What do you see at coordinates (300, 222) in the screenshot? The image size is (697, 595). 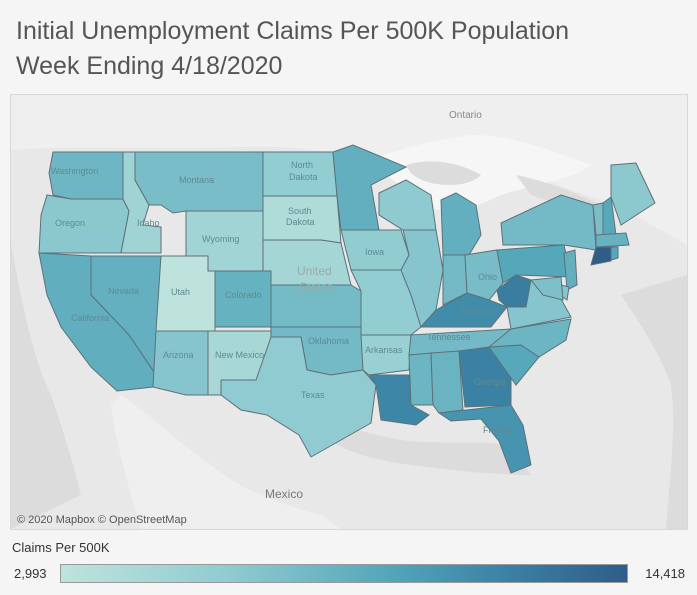 I see `label-south-dakota-2: Dakota` at bounding box center [300, 222].